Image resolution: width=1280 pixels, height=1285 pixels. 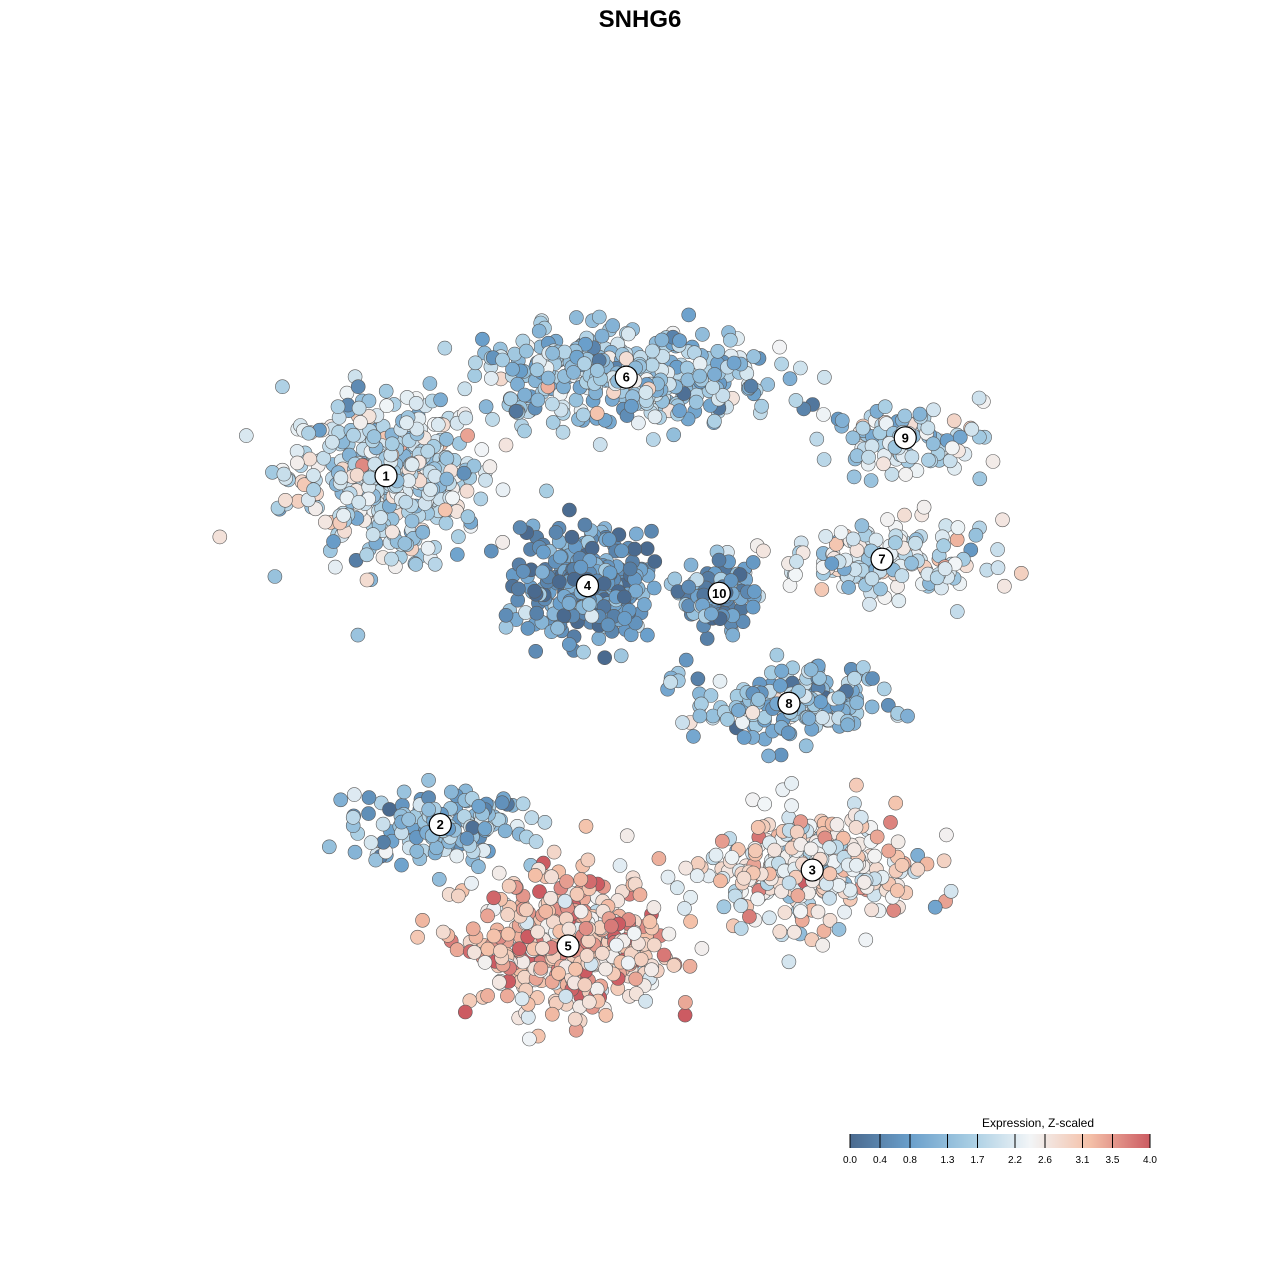 I want to click on cluster-label-text: 4, so click(x=588, y=585).